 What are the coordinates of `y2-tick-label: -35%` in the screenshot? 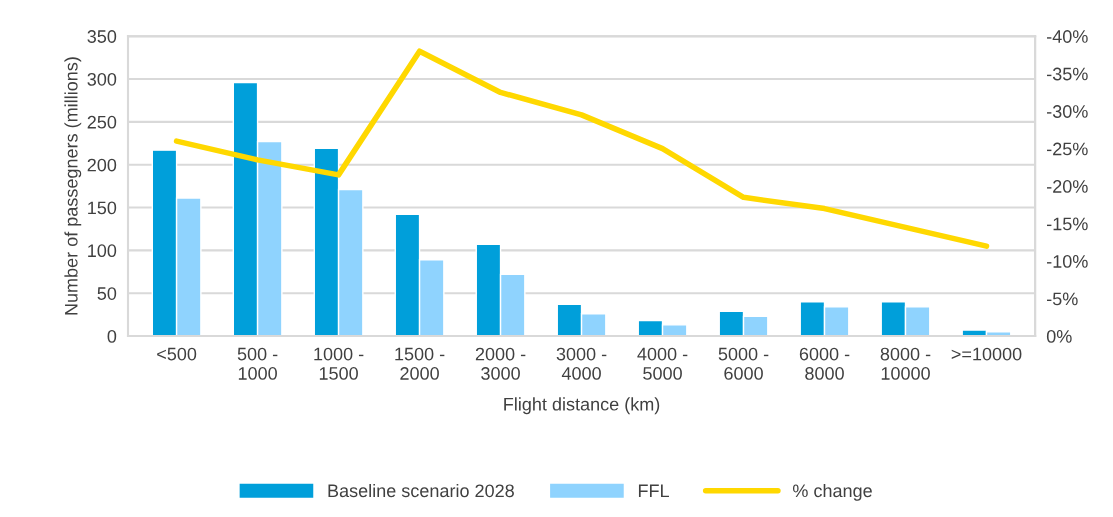 It's located at (1067, 74).